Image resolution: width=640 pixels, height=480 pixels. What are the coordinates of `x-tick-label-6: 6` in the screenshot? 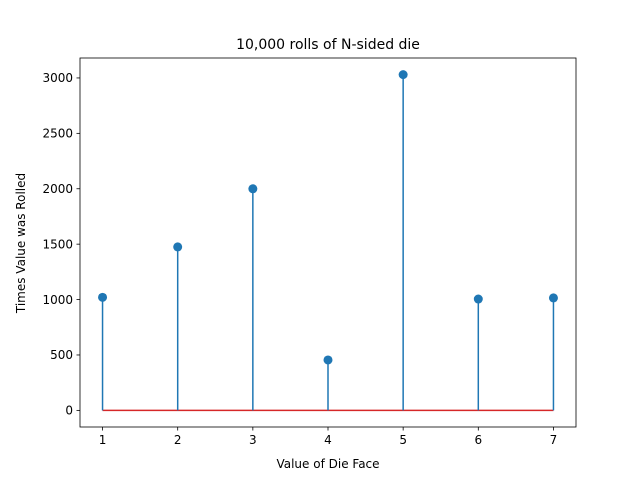 It's located at (478, 440).